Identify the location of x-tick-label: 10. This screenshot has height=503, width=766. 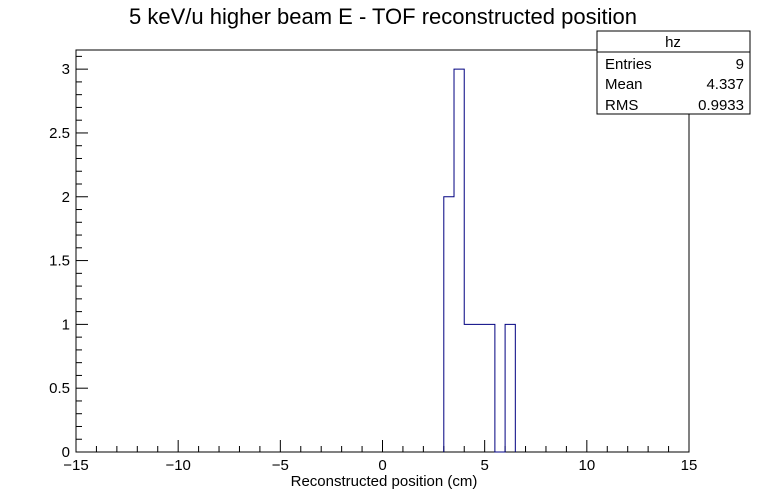
(586, 465).